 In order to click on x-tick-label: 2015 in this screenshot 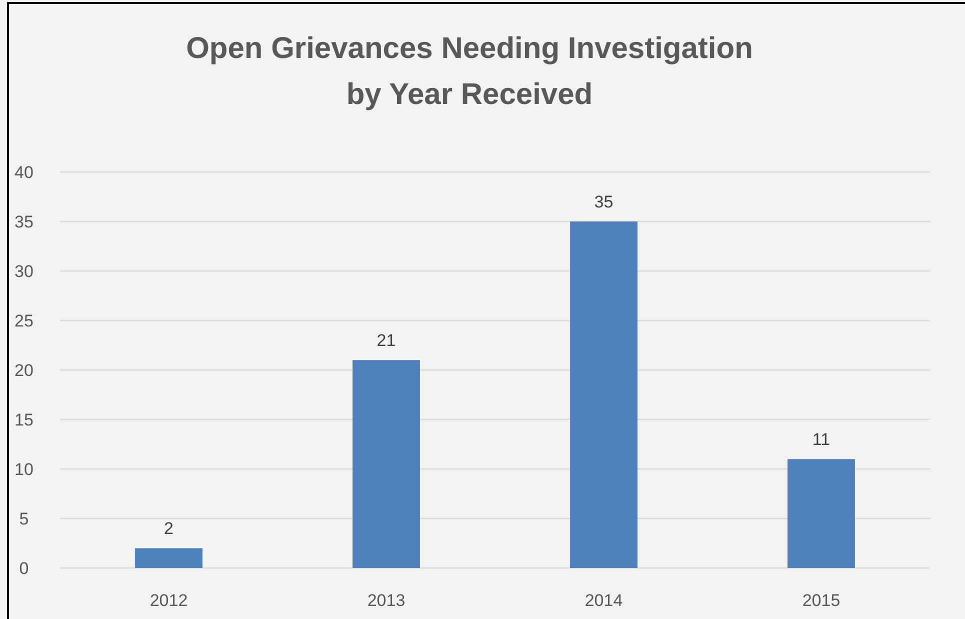, I will do `click(821, 600)`.